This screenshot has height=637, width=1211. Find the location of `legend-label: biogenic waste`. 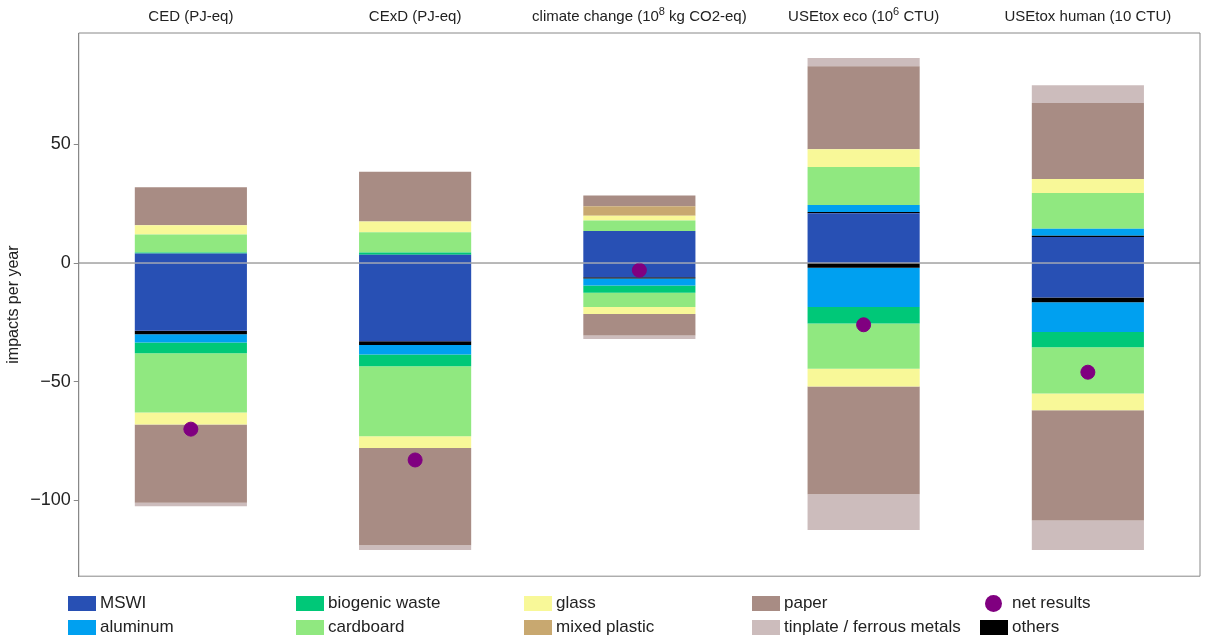

legend-label: biogenic waste is located at coordinates (384, 603).